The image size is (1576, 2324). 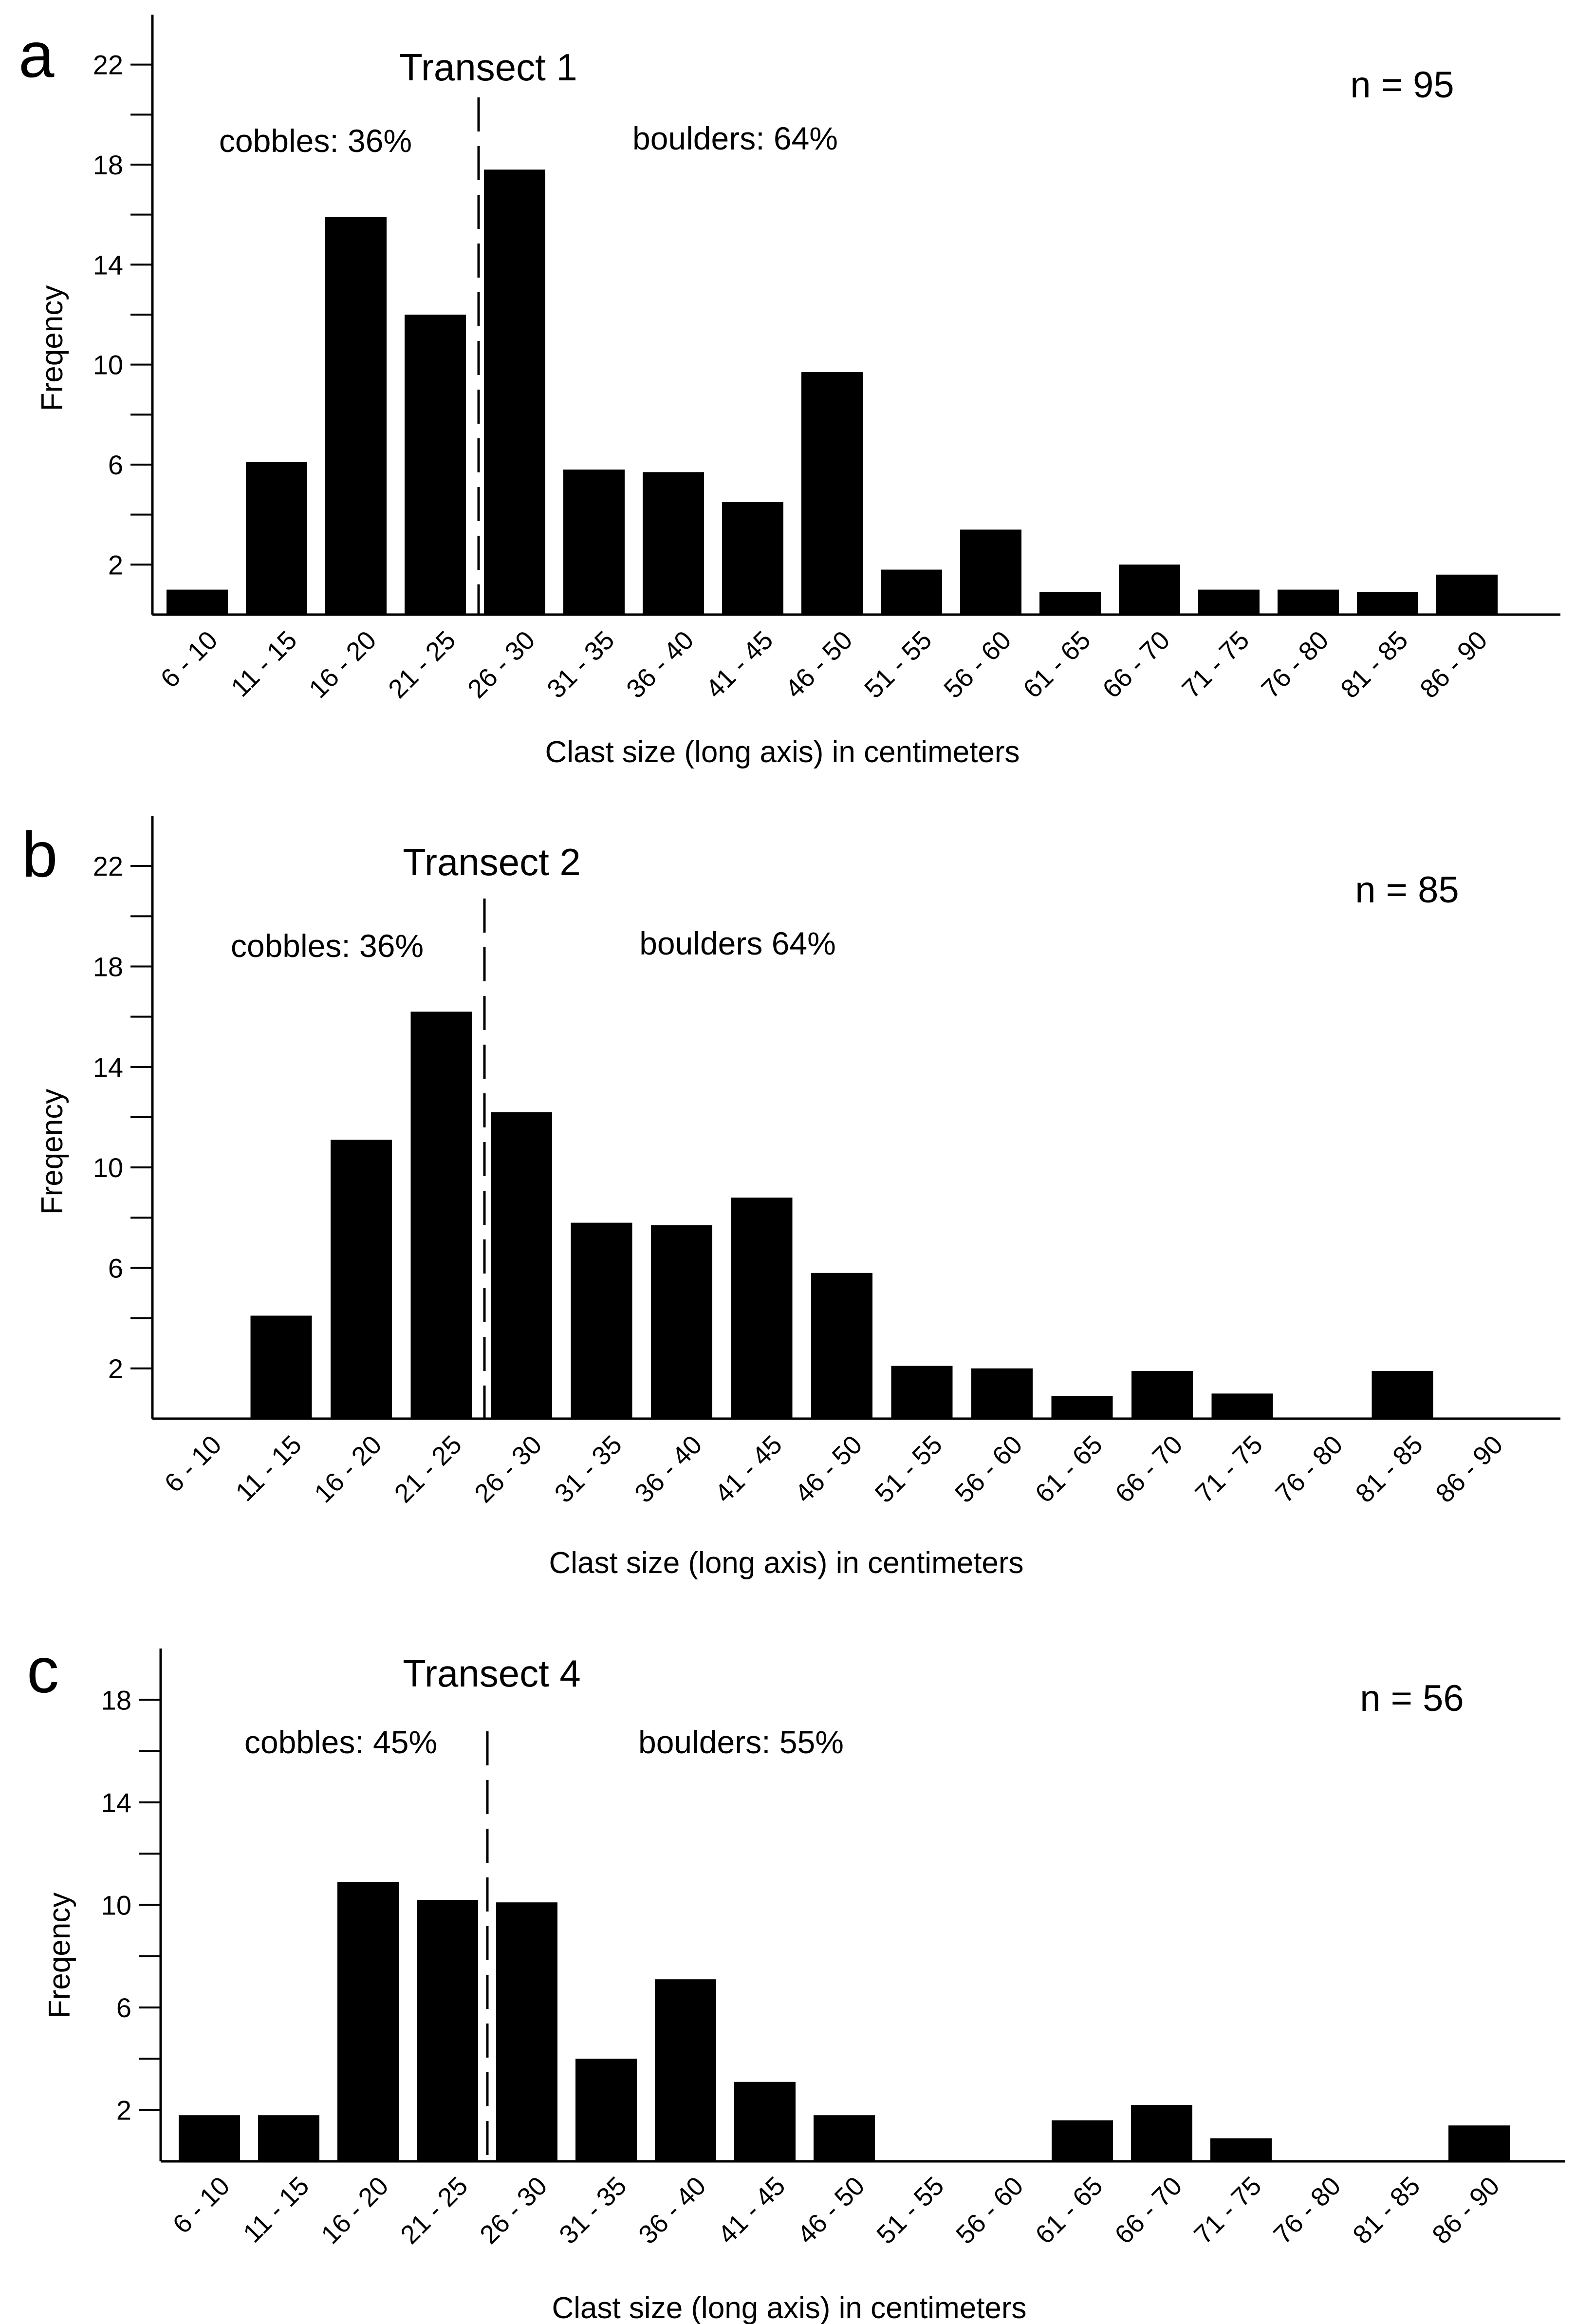 What do you see at coordinates (39, 854) in the screenshot?
I see `panel-label: b` at bounding box center [39, 854].